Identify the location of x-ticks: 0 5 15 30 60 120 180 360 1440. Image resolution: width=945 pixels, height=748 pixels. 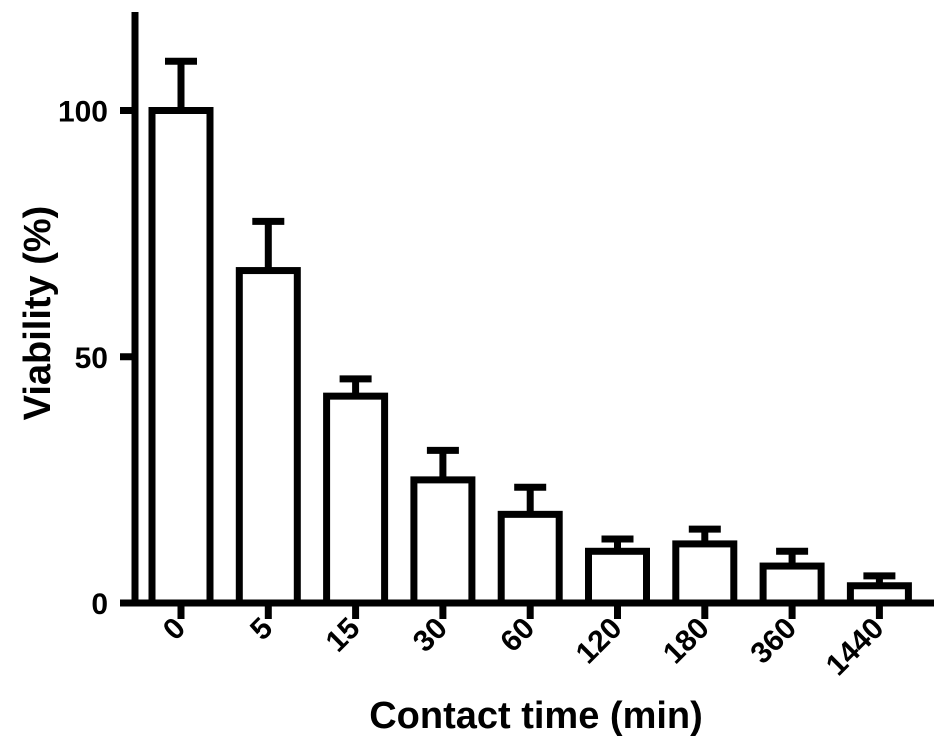
(524, 643).